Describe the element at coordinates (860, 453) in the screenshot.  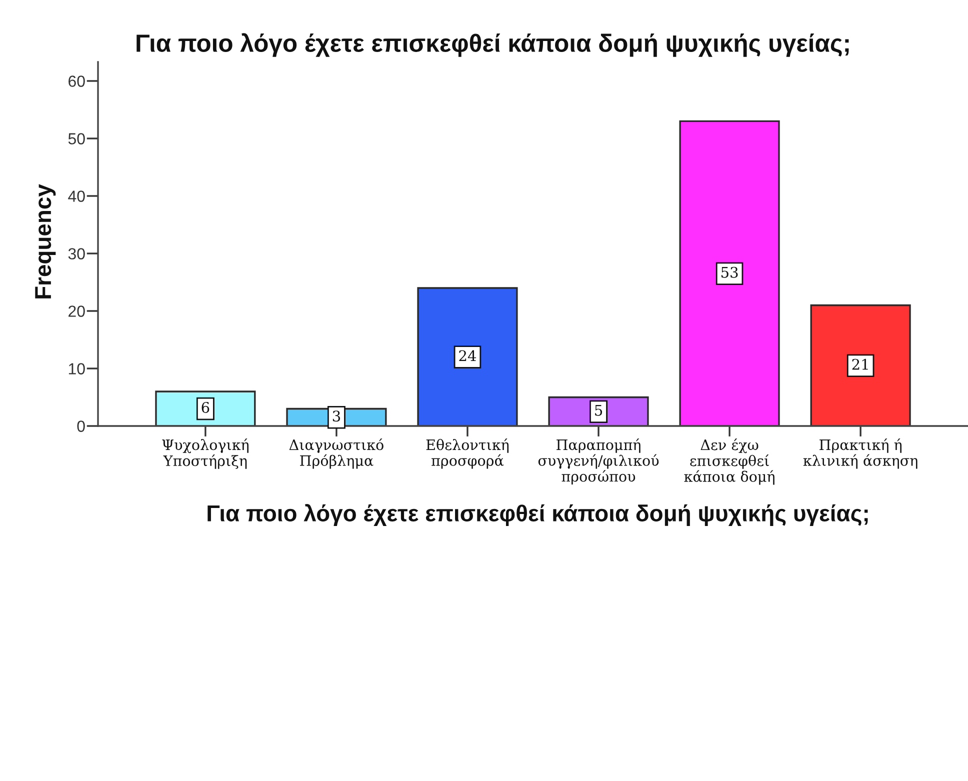
I see `x-tick-label: Πρακτική ή κλινική άσκηση` at that location.